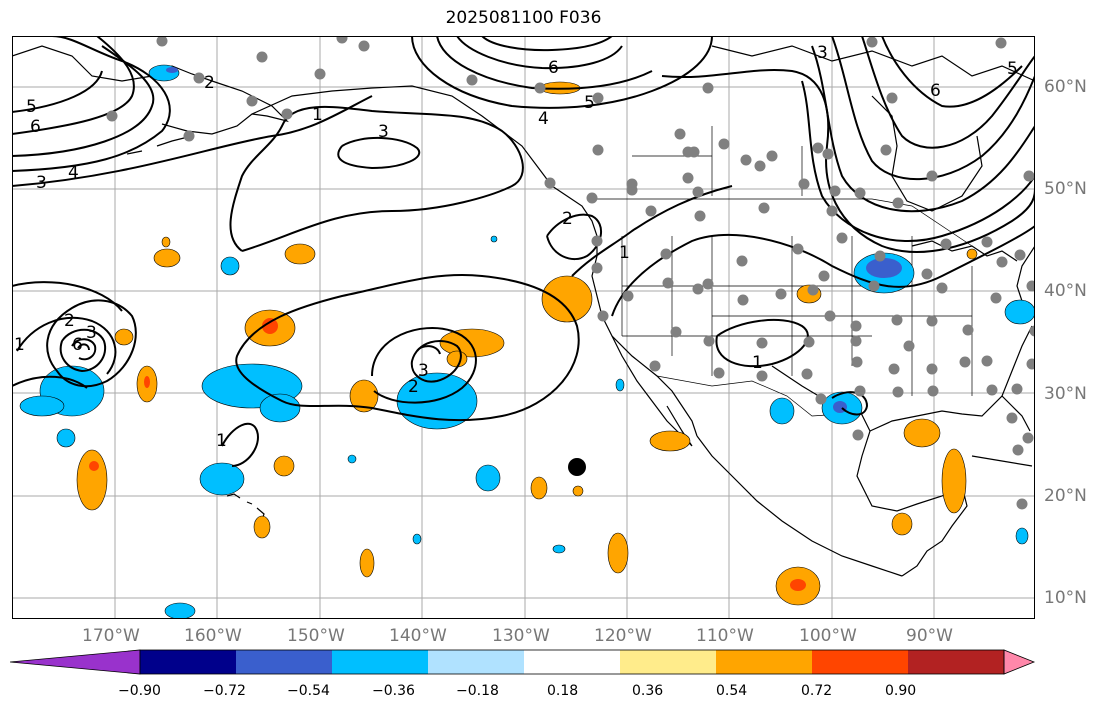 Image resolution: width=1105 pixels, height=712 pixels. I want to click on colorbar-tick-label: 0.54, so click(732, 691).